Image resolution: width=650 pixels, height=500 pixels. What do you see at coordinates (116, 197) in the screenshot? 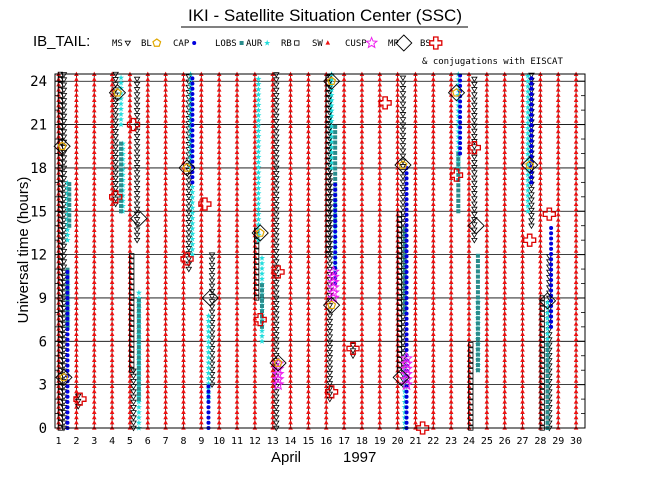
I see `point-bs` at bounding box center [116, 197].